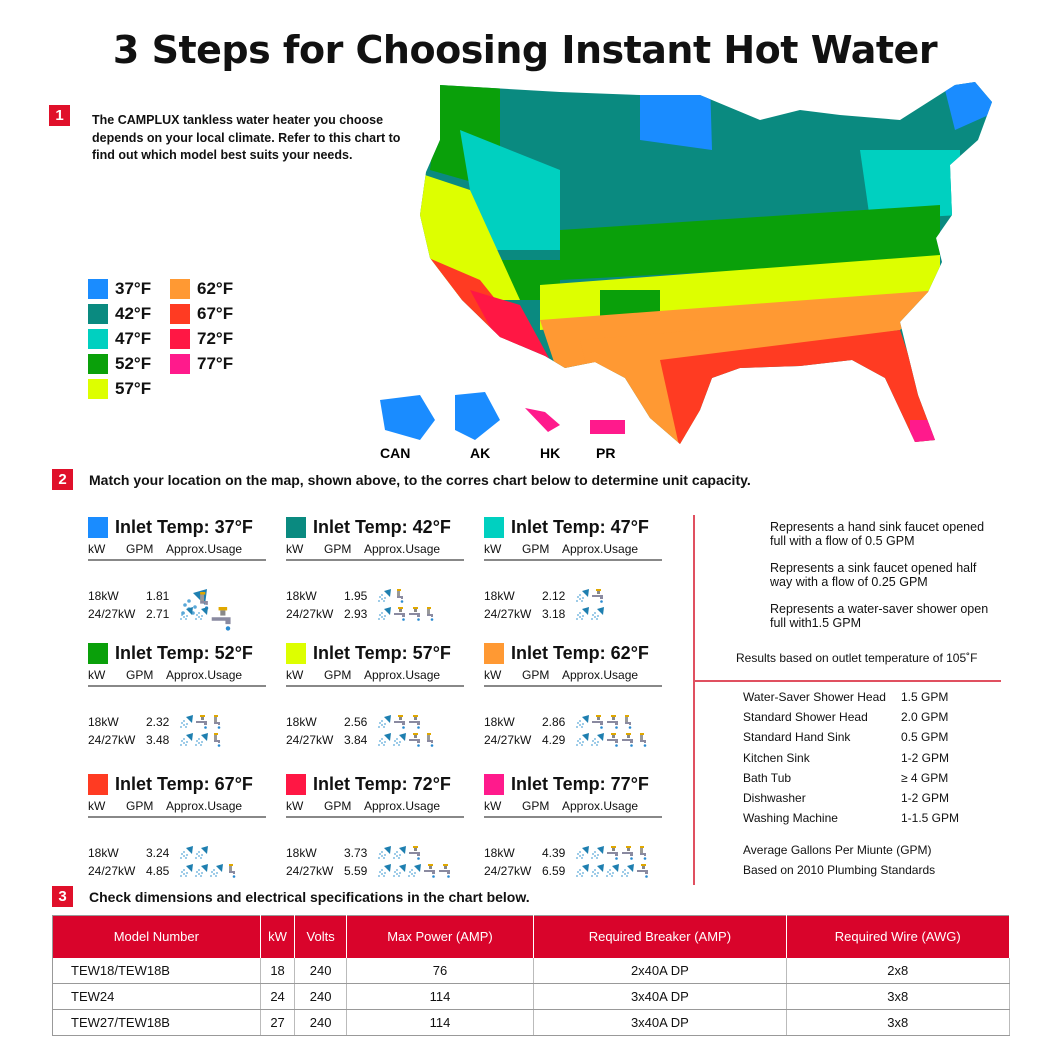 The image size is (1050, 1050). I want to click on table-row: TEW24 24 240 114 3x40A DP 3x8, so click(531, 996).